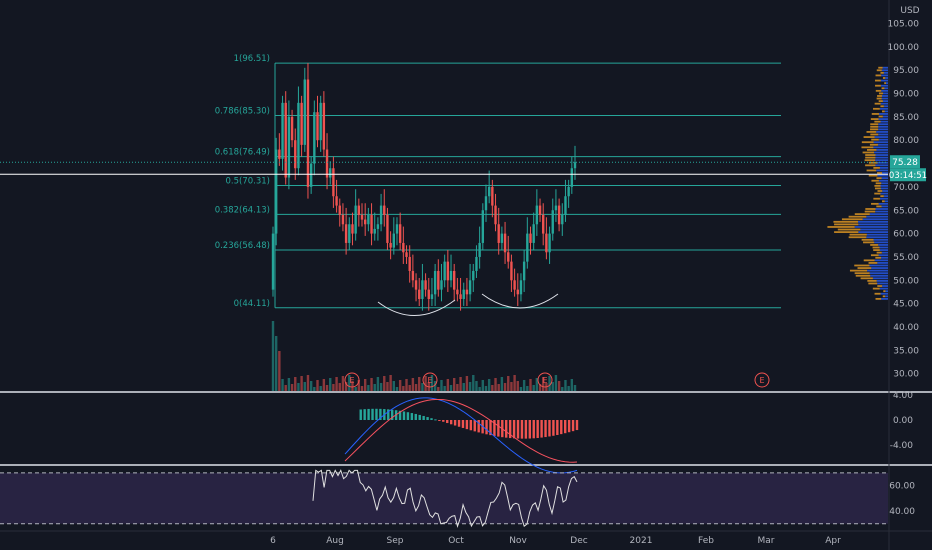  I want to click on price-tick-label: 30.00, so click(906, 375).